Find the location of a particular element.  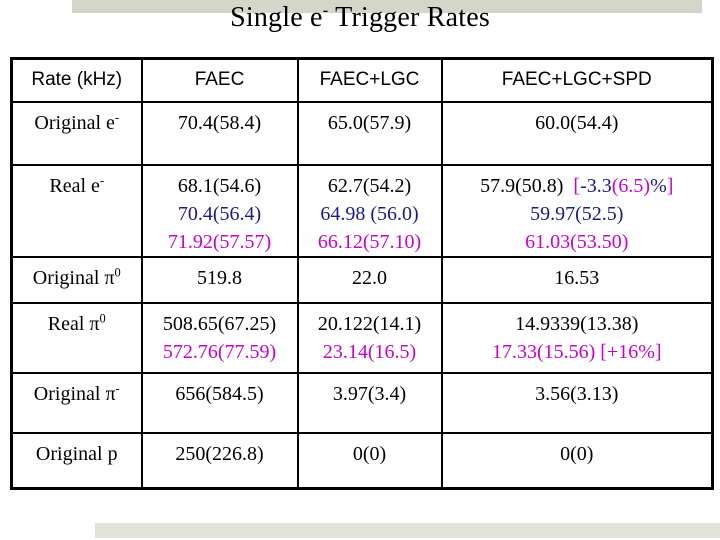

text-segment: 250(226.8) is located at coordinates (219, 453).